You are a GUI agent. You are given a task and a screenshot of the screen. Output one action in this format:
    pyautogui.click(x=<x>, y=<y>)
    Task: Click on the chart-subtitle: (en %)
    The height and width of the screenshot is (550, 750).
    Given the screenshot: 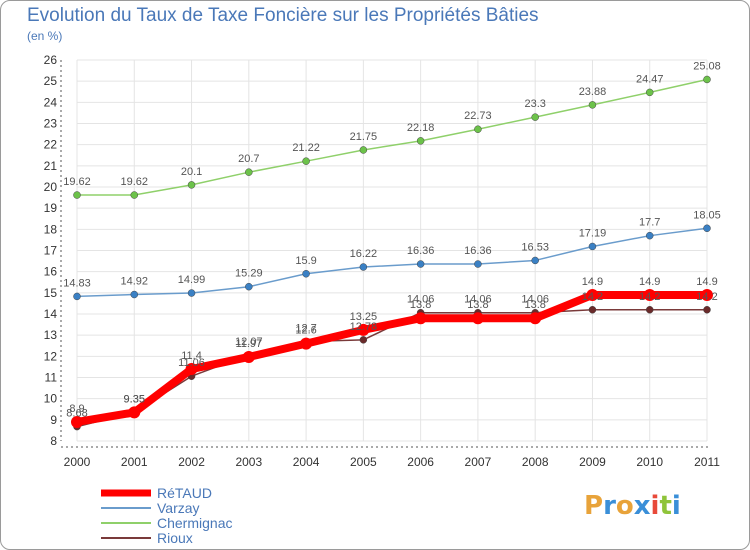 What is the action you would take?
    pyautogui.click(x=45, y=36)
    